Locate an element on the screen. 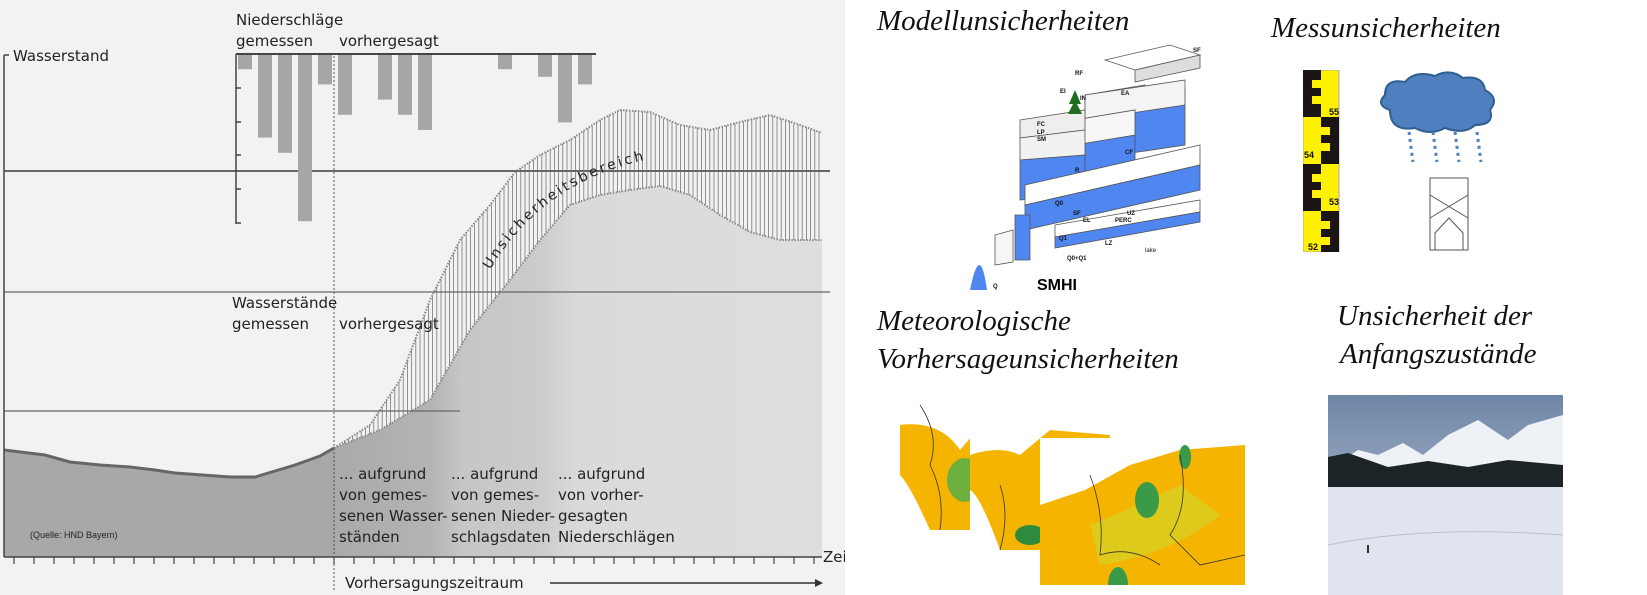 The height and width of the screenshot is (595, 1647). svg-text: IN is located at coordinates (1083, 99).